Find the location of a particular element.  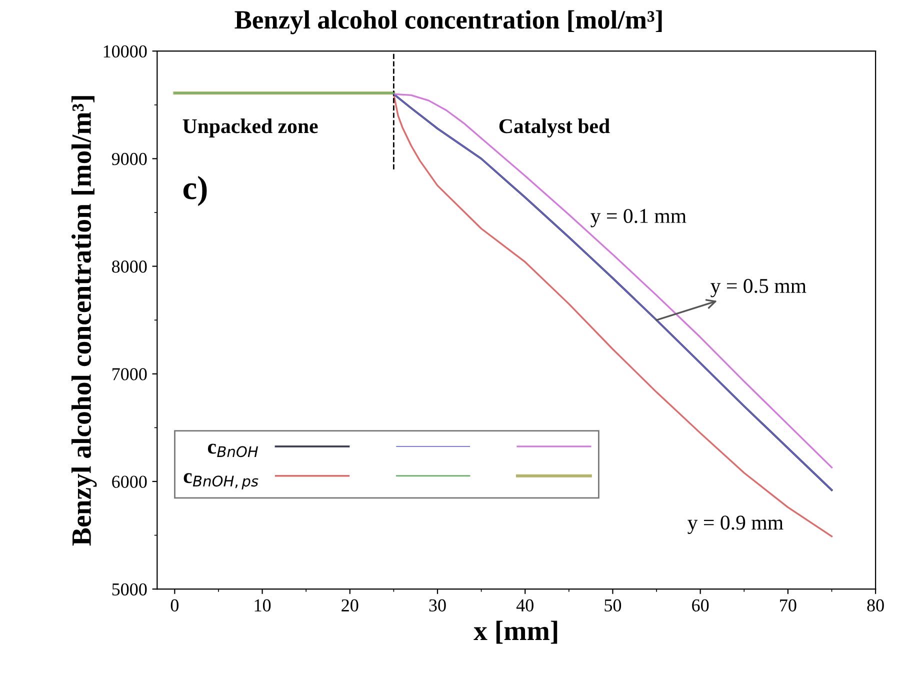

y-tick-label: 8000 is located at coordinates (129, 266).